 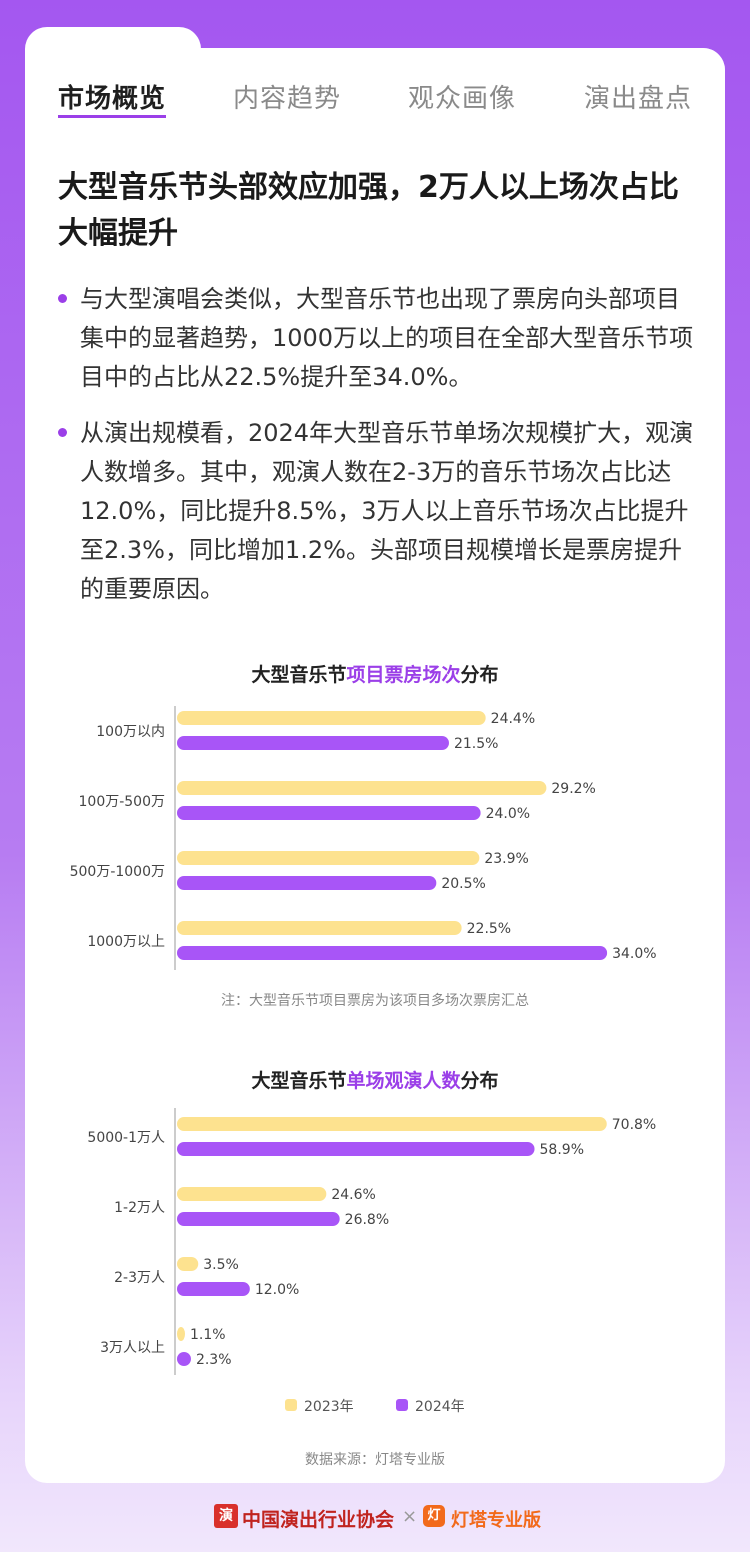 What do you see at coordinates (375, 675) in the screenshot?
I see `chart1-title: 大型音乐节项目票房场次分布` at bounding box center [375, 675].